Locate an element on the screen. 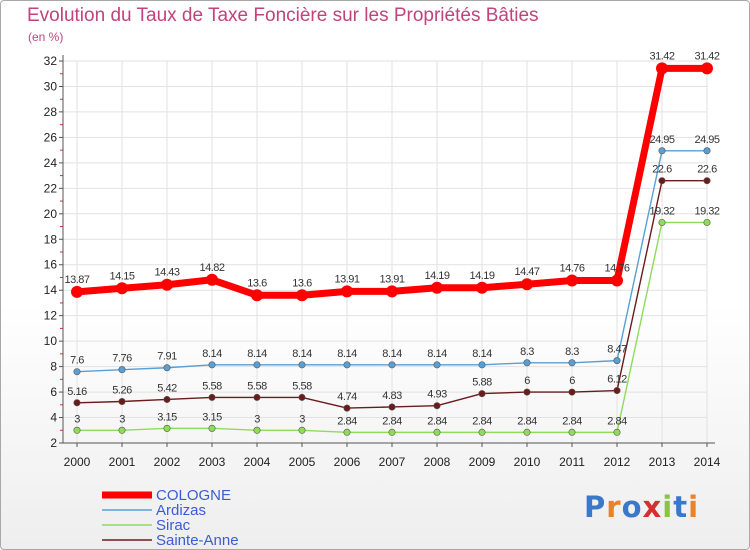  x-tick-label: 2014 is located at coordinates (707, 462).